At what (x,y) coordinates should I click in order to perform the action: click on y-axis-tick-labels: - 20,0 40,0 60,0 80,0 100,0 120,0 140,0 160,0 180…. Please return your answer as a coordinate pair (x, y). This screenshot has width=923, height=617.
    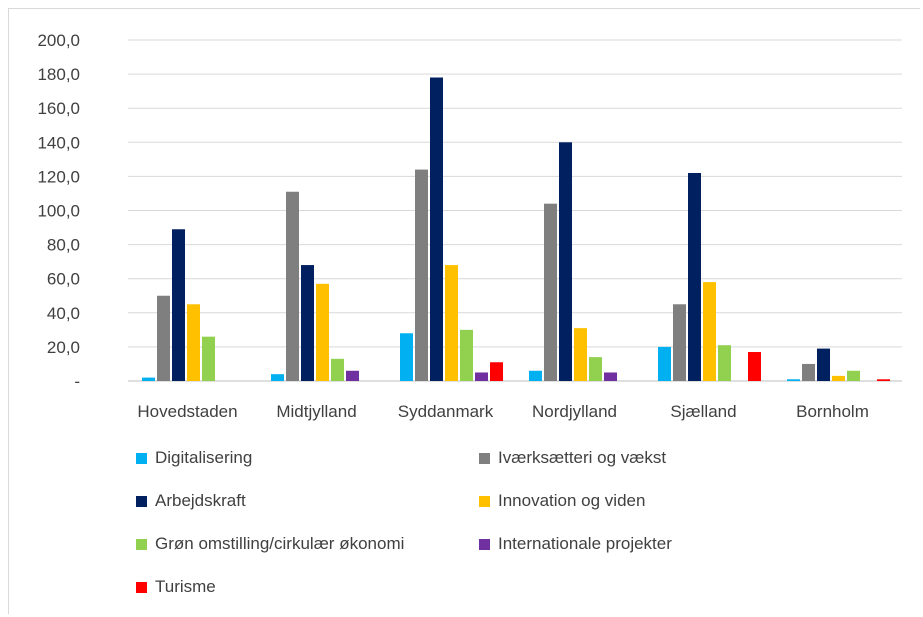
    Looking at the image, I should click on (58, 211).